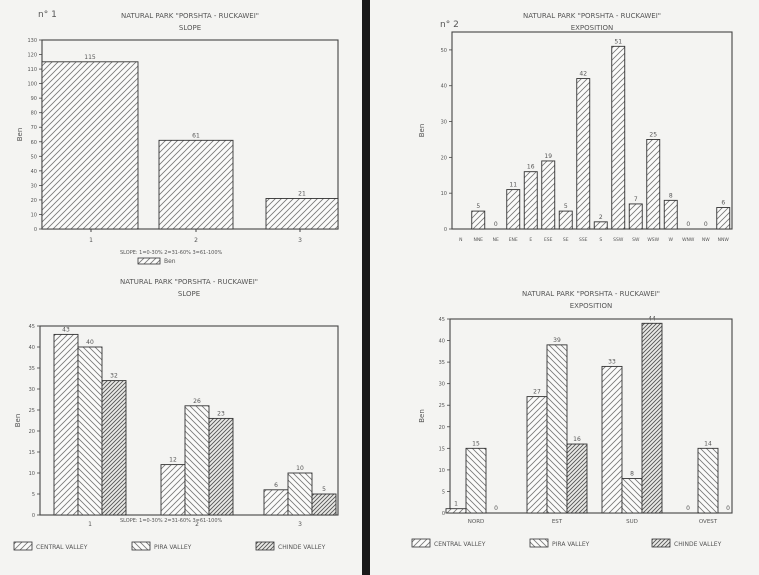 The image size is (759, 575). I want to click on y-tick-label: 100, so click(32, 85).